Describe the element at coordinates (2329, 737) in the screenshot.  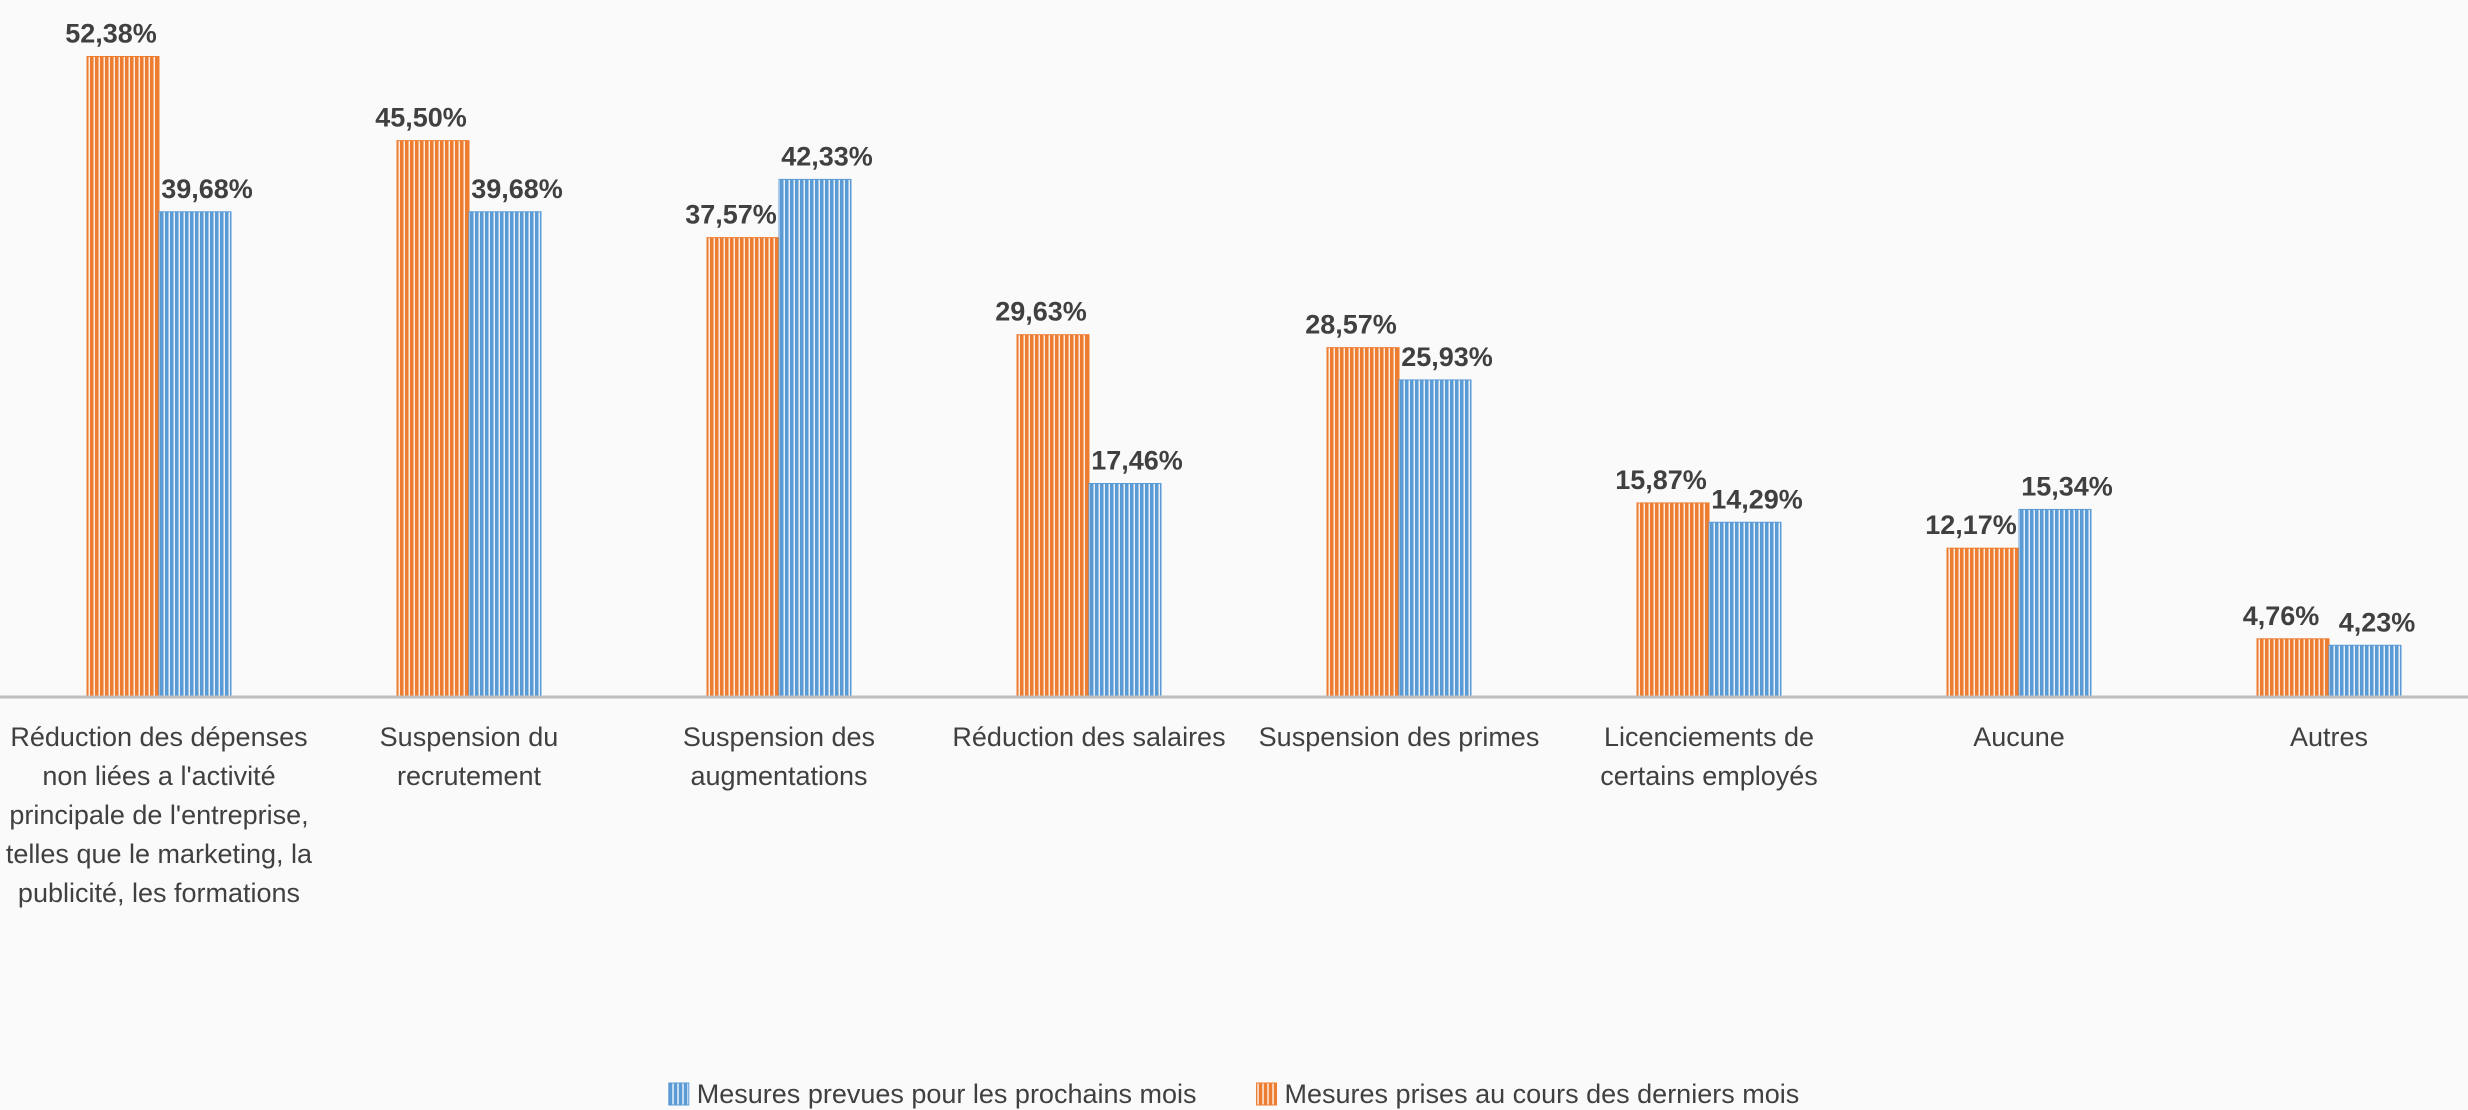
I see `x-tick-label: Autres` at that location.